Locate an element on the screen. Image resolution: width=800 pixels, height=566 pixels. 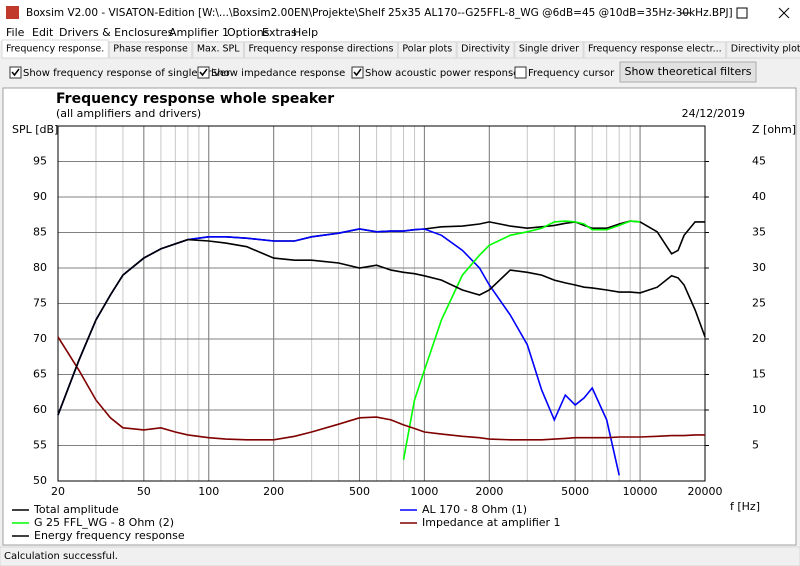
tab-label: Frequency response. is located at coordinates (55, 49).